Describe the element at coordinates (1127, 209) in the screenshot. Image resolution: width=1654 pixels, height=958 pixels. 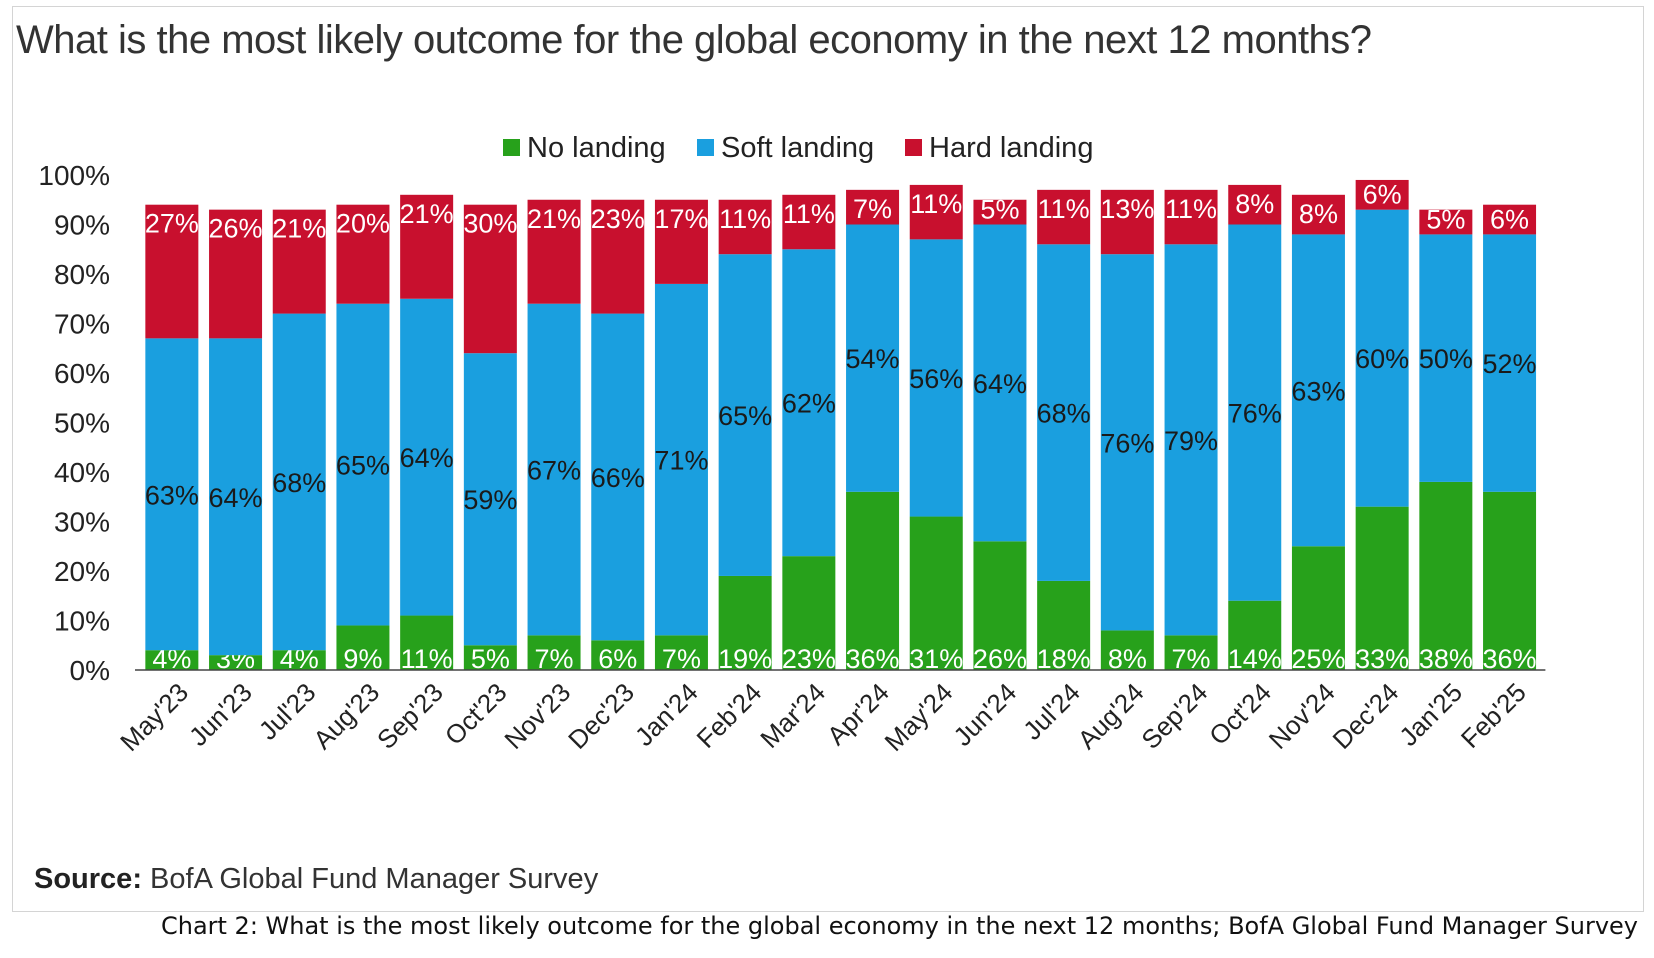
I see `data-label: 13%` at that location.